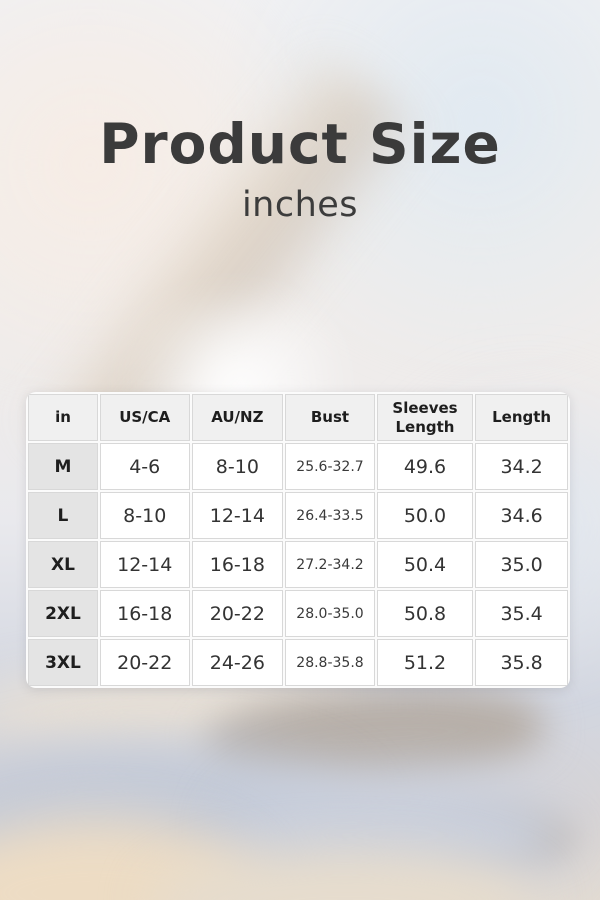 This screenshot has height=900, width=600. I want to click on bg-cloud-taupe-wedge, so click(375, 736).